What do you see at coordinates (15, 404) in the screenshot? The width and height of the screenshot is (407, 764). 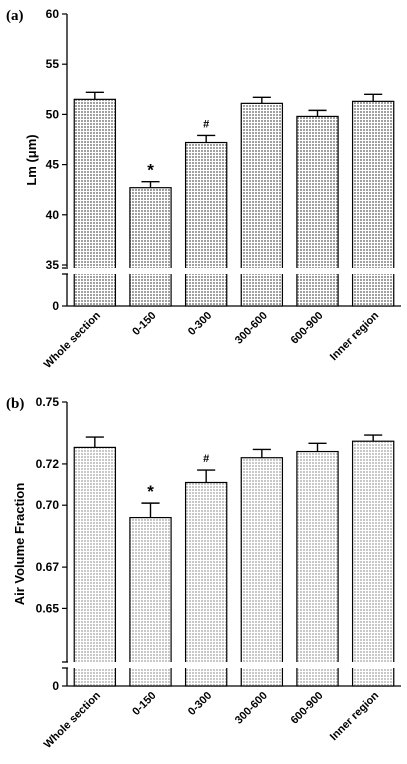 I see `panel-label: (b)` at bounding box center [15, 404].